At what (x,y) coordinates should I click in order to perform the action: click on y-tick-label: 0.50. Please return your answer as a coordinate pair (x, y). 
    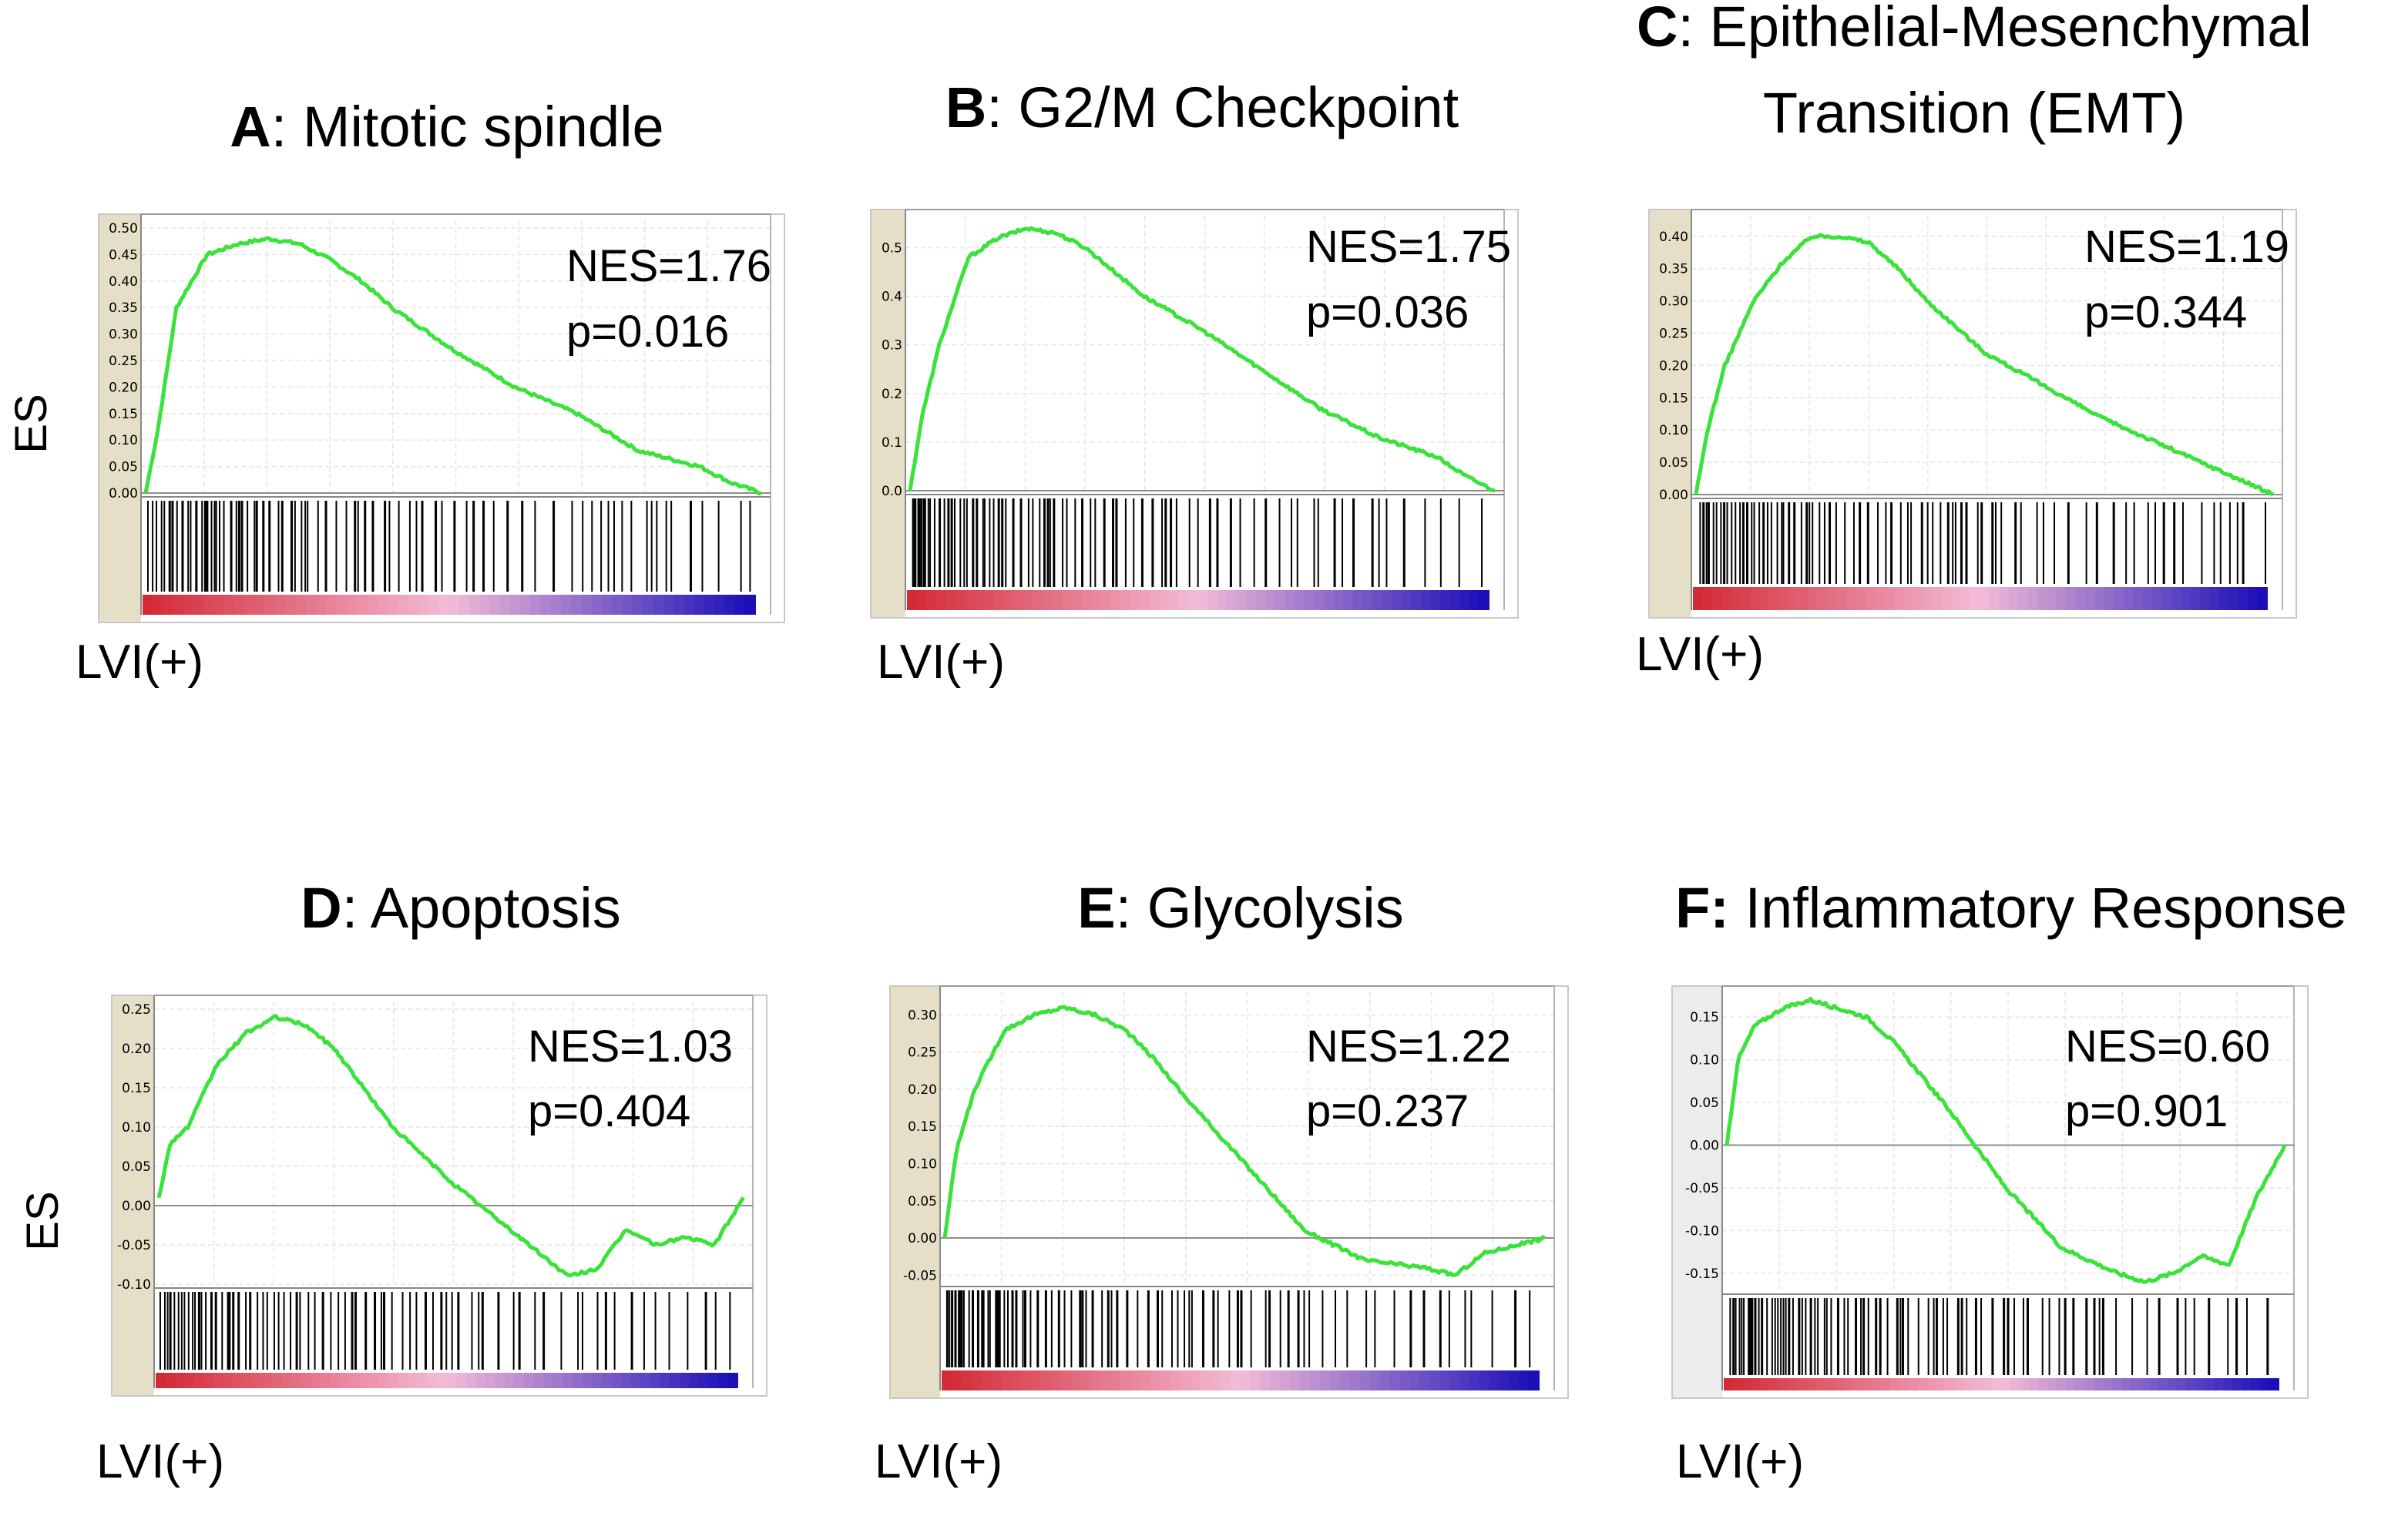
    Looking at the image, I should click on (124, 229).